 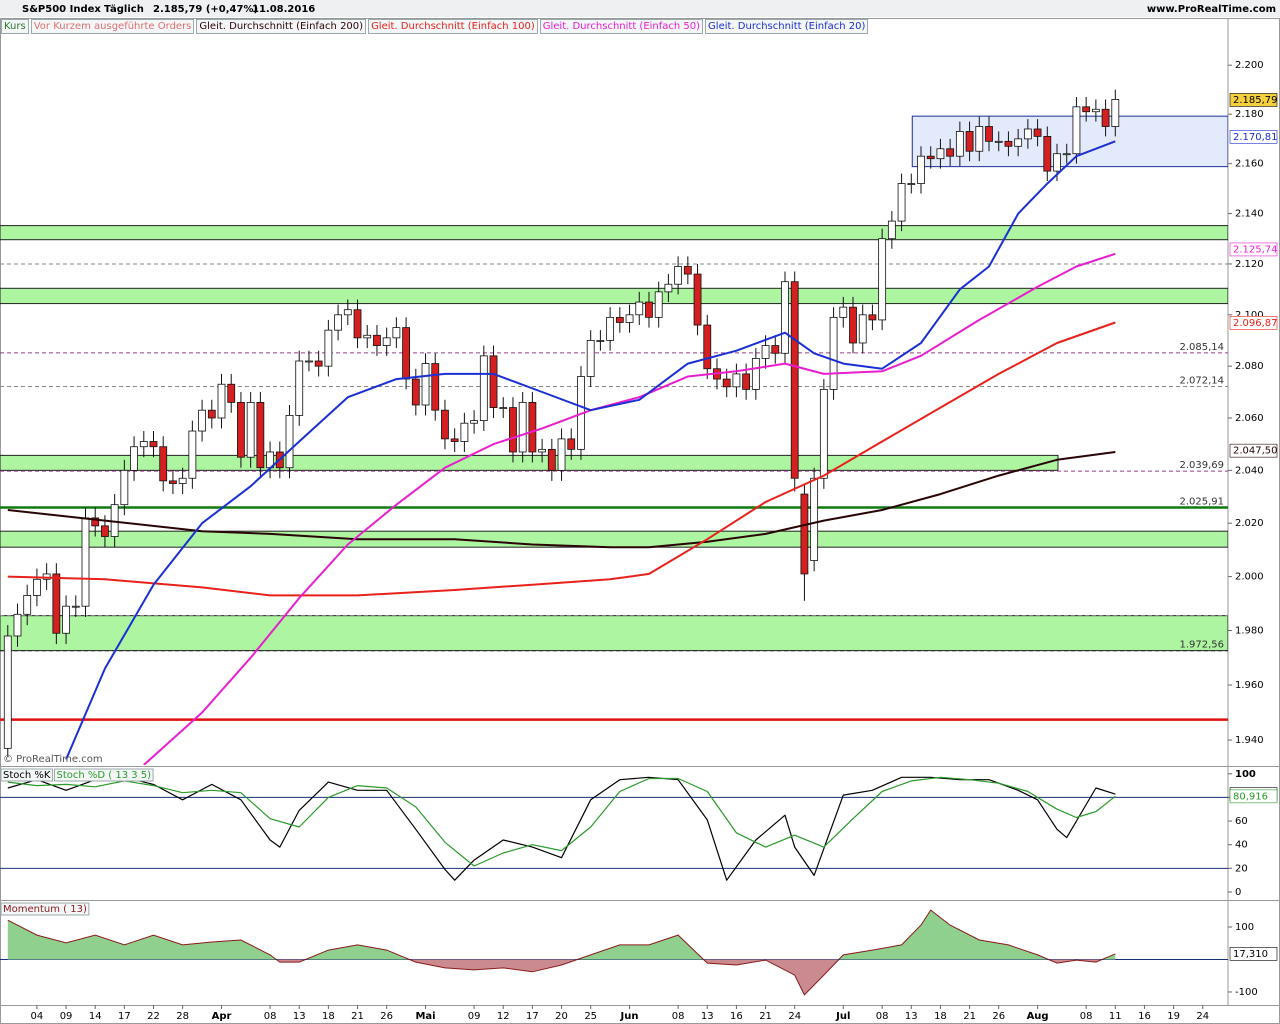 What do you see at coordinates (453, 26) in the screenshot?
I see `legend-item: Gleit. Durchschnitt (Einfach 100)` at bounding box center [453, 26].